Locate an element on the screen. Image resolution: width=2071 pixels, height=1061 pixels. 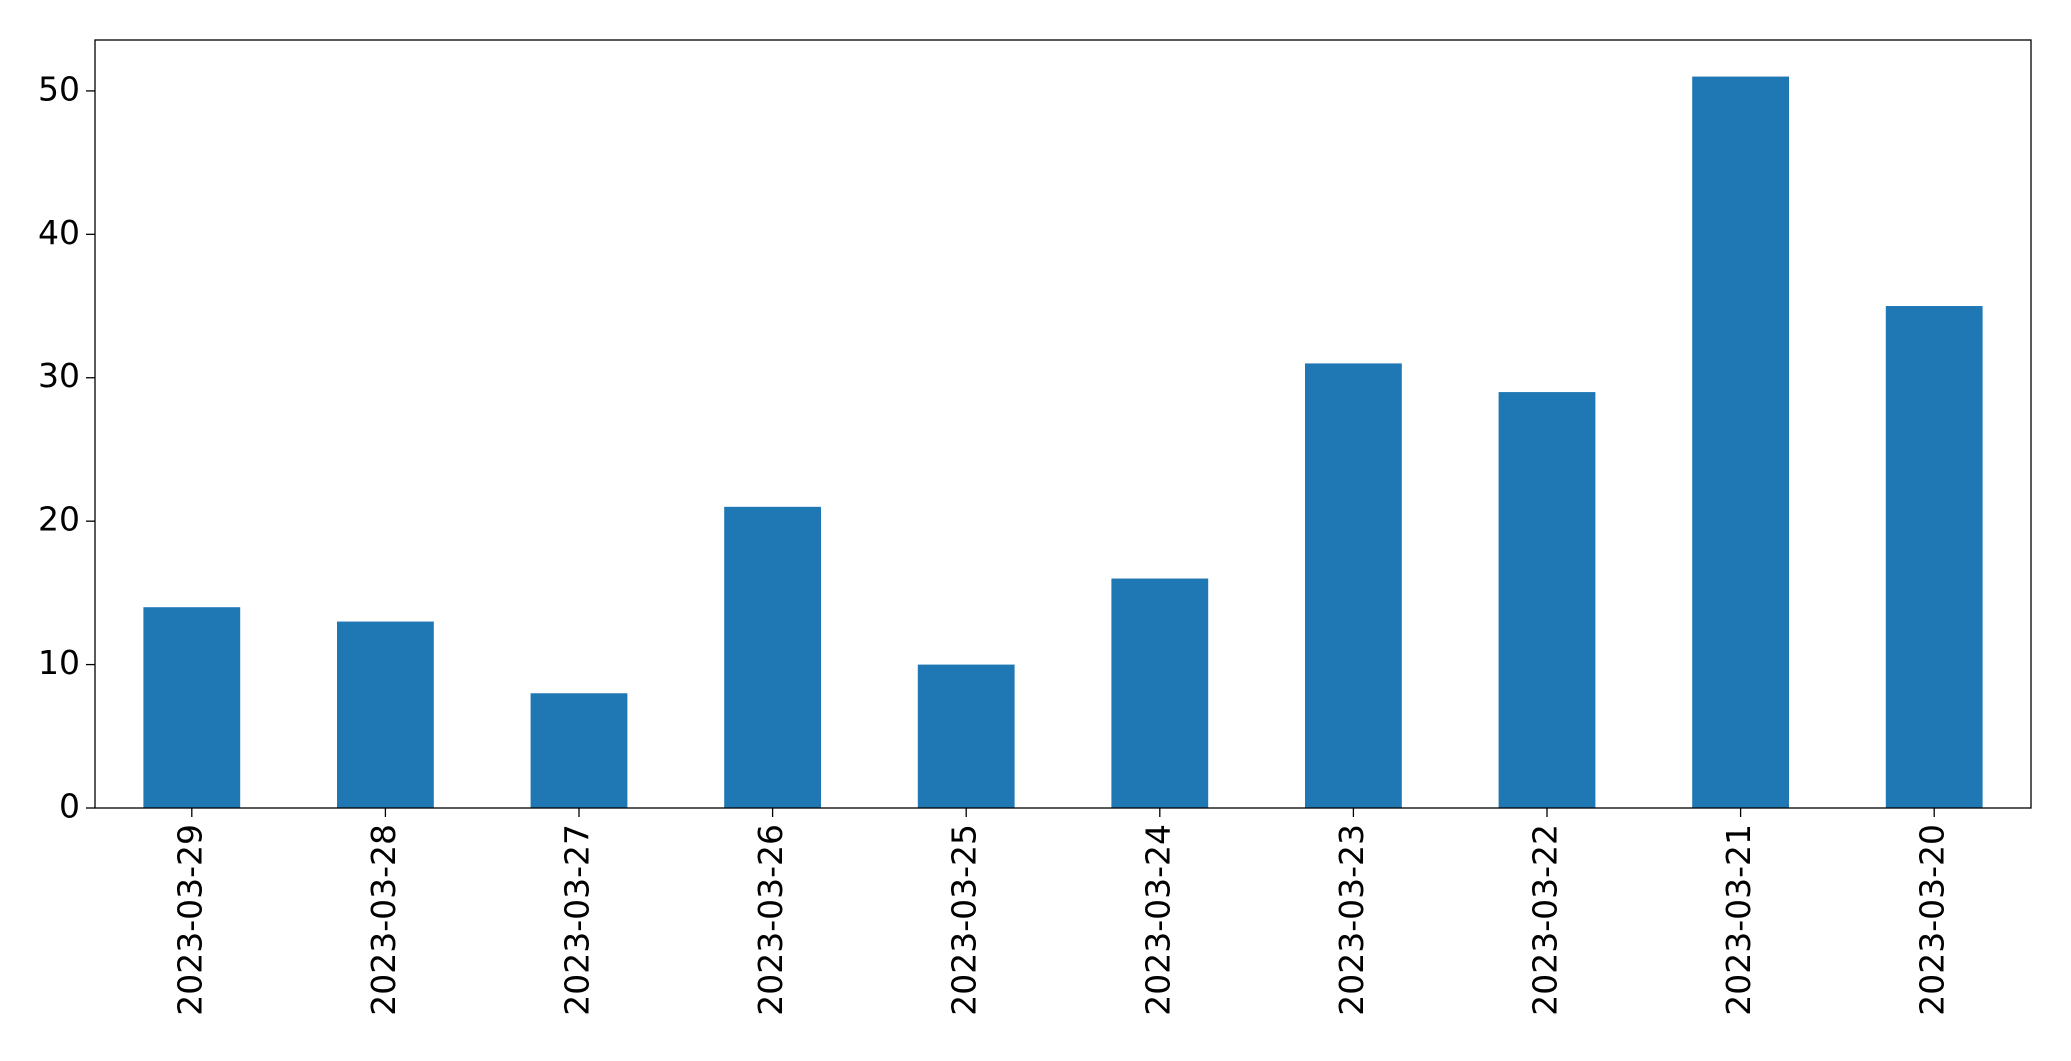
y-tick-label: 0 is located at coordinates (69, 806).